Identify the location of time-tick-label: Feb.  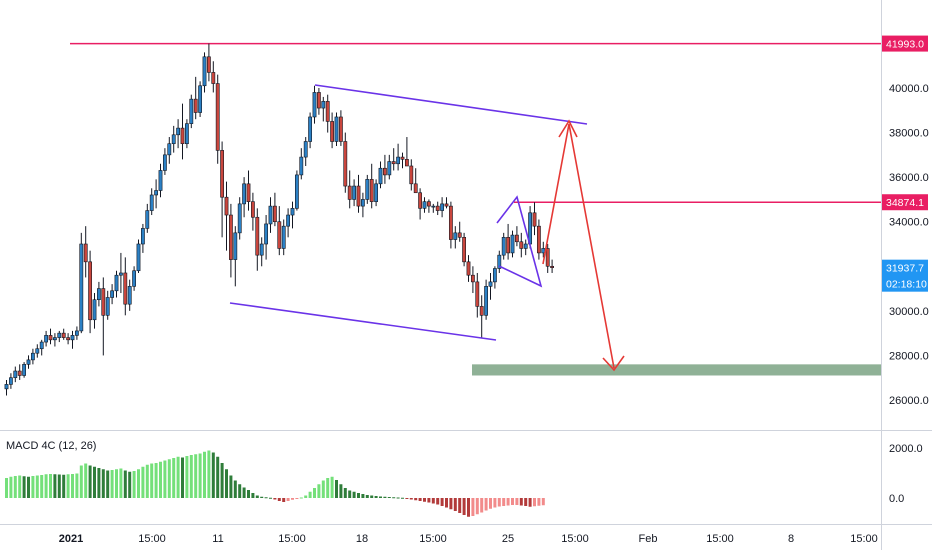
(648, 539).